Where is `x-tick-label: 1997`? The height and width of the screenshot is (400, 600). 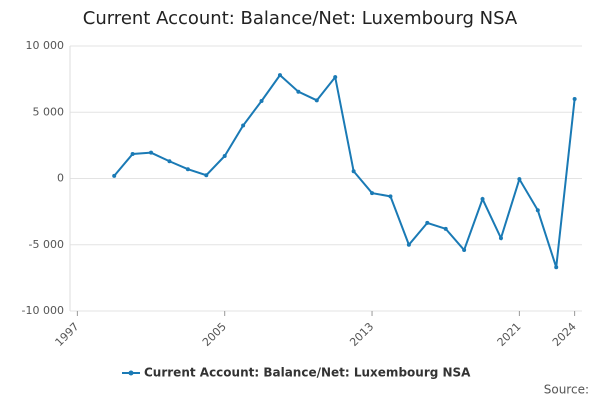 x-tick-label: 1997 is located at coordinates (67, 334).